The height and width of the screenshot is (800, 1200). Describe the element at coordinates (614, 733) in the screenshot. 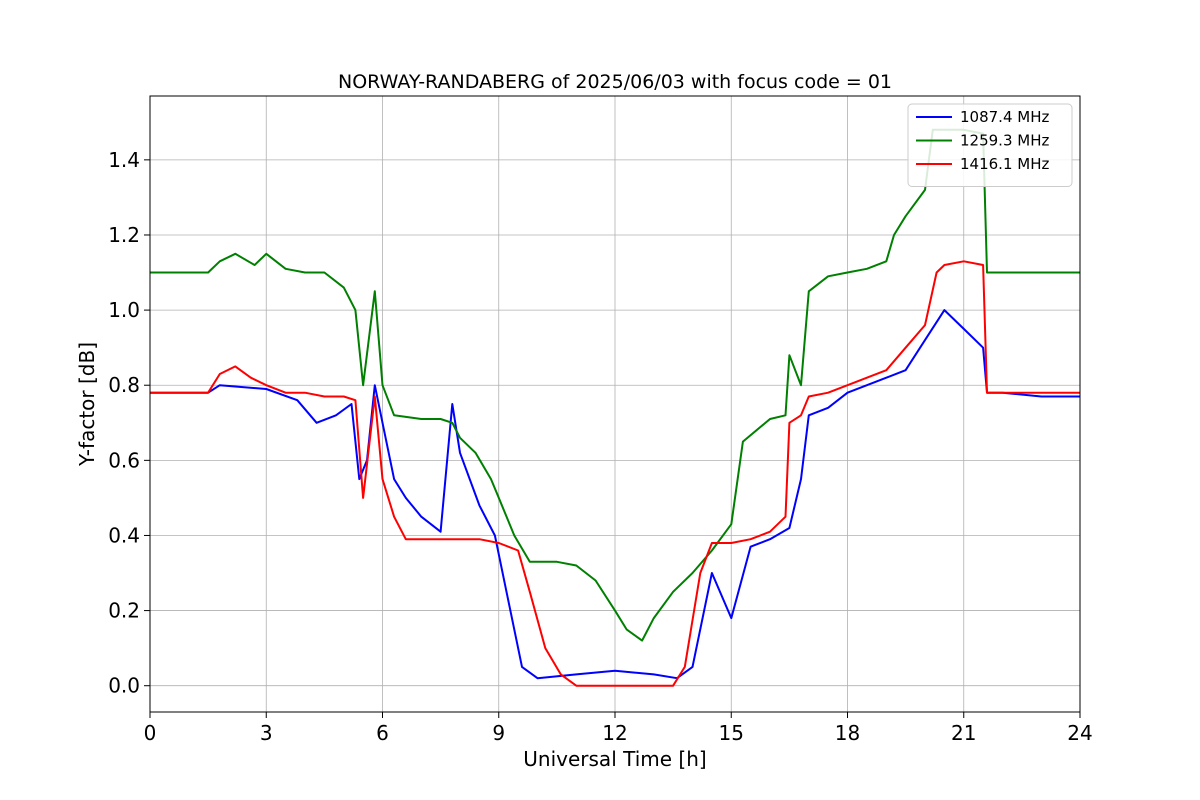

I see `x-tick-label: 12` at that location.